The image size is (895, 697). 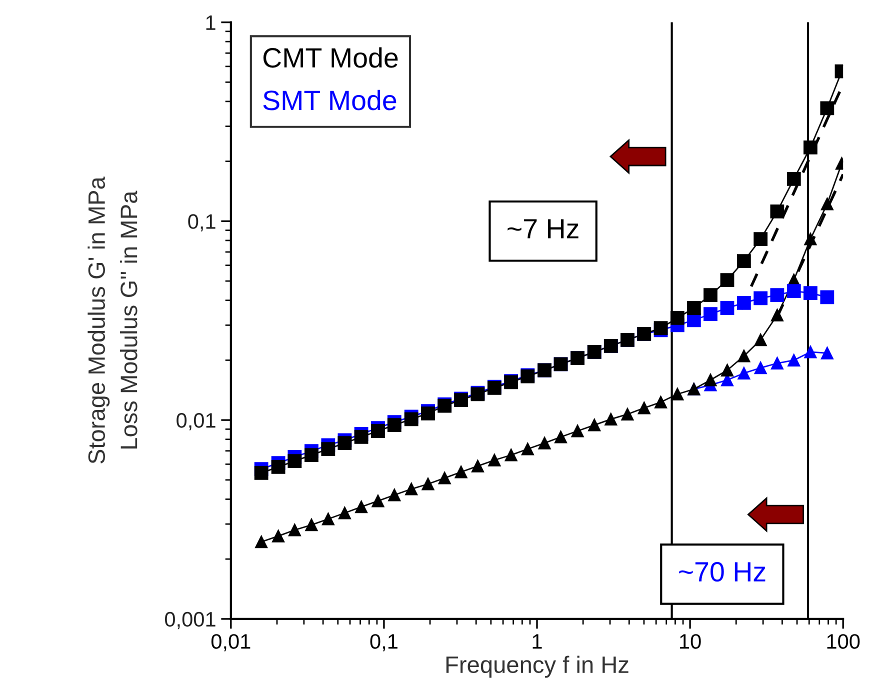 What do you see at coordinates (230, 643) in the screenshot?
I see `x-tick-label: 0,01` at bounding box center [230, 643].